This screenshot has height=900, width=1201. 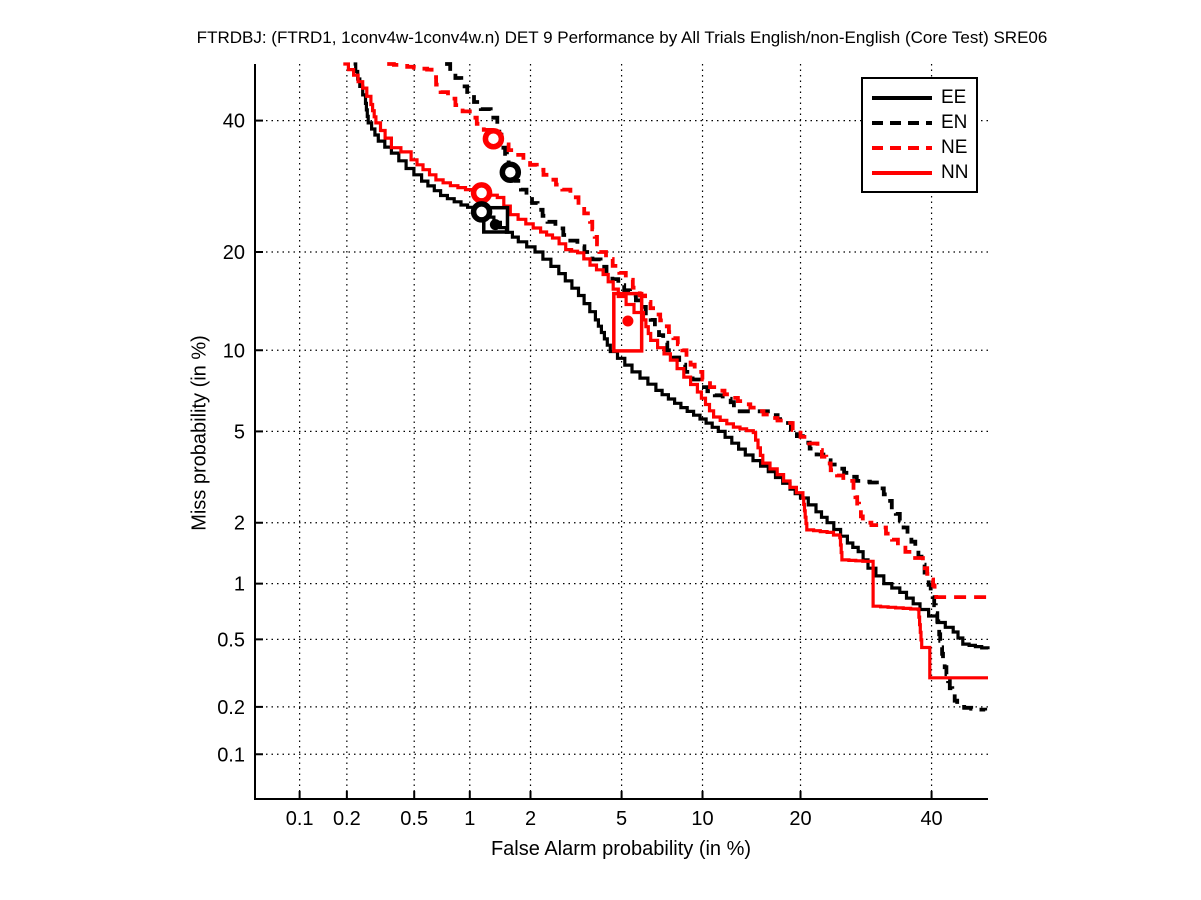 I want to click on y-tick-label: 40, so click(x=234, y=122).